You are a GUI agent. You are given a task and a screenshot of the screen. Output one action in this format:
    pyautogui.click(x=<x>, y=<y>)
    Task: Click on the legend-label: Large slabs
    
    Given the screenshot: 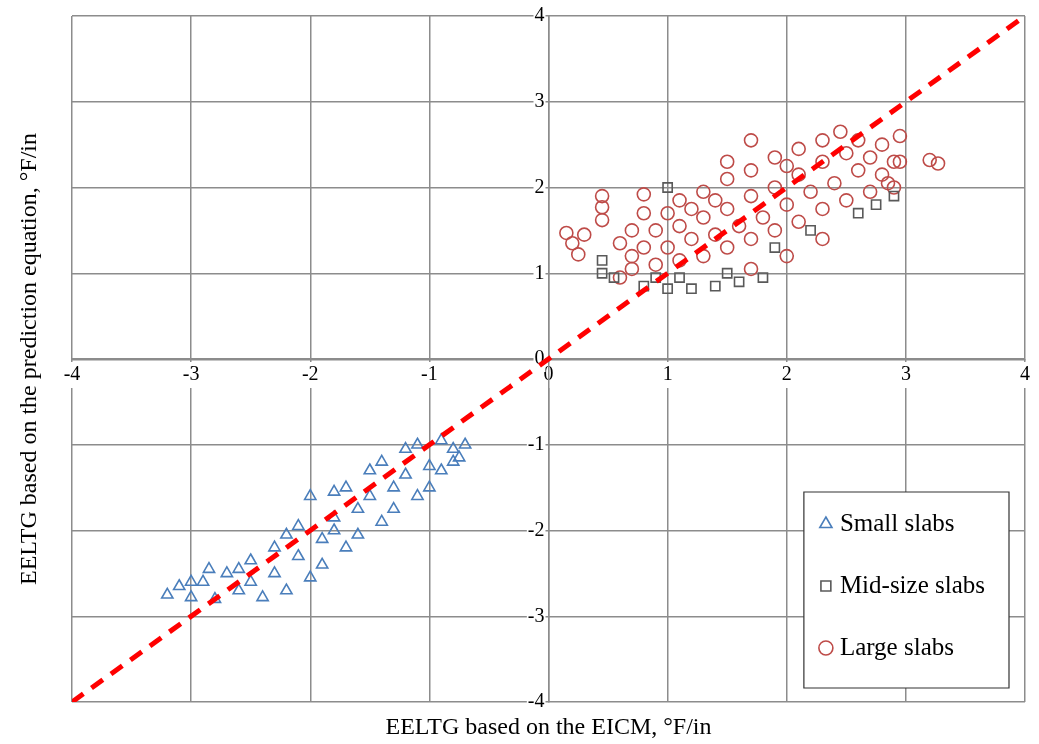 What is the action you would take?
    pyautogui.click(x=896, y=646)
    